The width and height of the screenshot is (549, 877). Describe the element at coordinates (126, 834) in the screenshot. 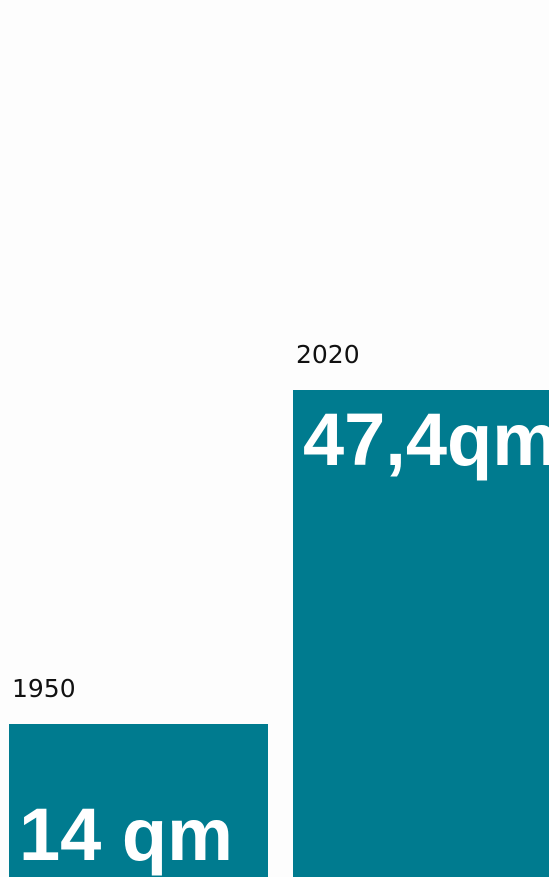

I see `value-label: 14 qm` at that location.